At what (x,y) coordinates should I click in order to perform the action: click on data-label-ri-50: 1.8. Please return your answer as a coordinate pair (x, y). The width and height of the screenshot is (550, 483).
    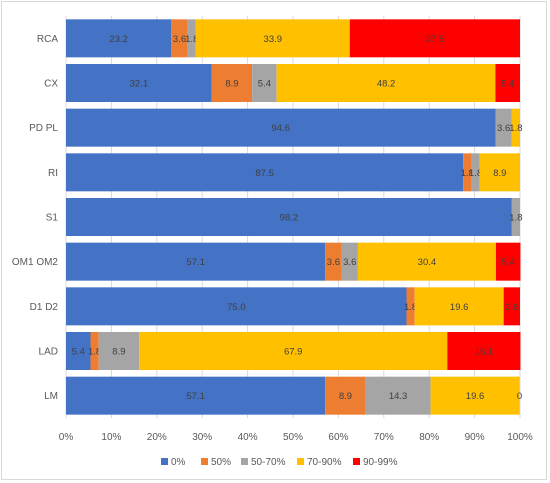
    Looking at the image, I should click on (467, 173).